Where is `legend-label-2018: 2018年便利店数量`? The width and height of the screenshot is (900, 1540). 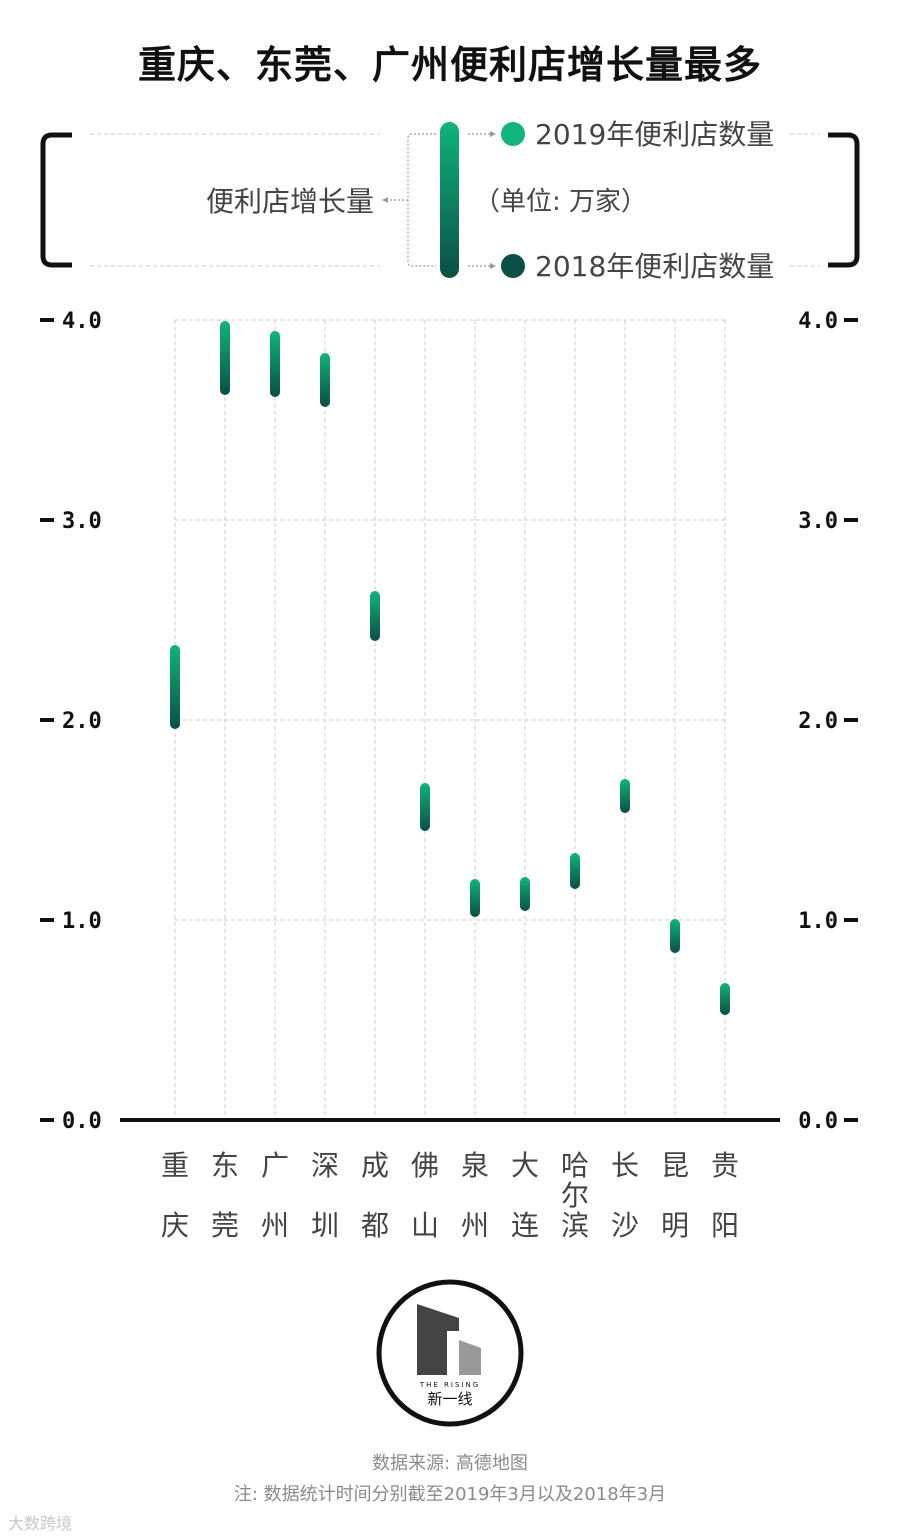 legend-label-2018: 2018年便利店数量 is located at coordinates (654, 265).